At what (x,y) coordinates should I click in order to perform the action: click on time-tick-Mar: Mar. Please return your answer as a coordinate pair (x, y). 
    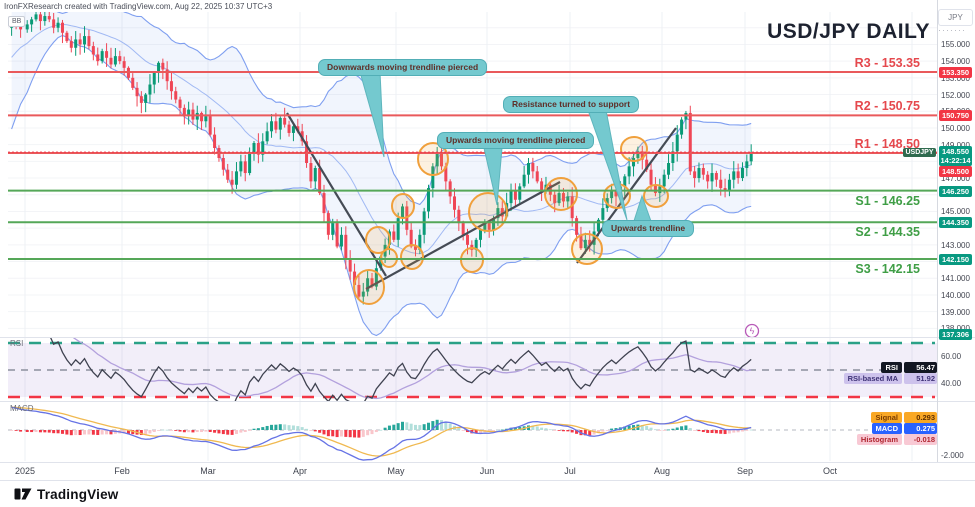
    Looking at the image, I should click on (208, 471).